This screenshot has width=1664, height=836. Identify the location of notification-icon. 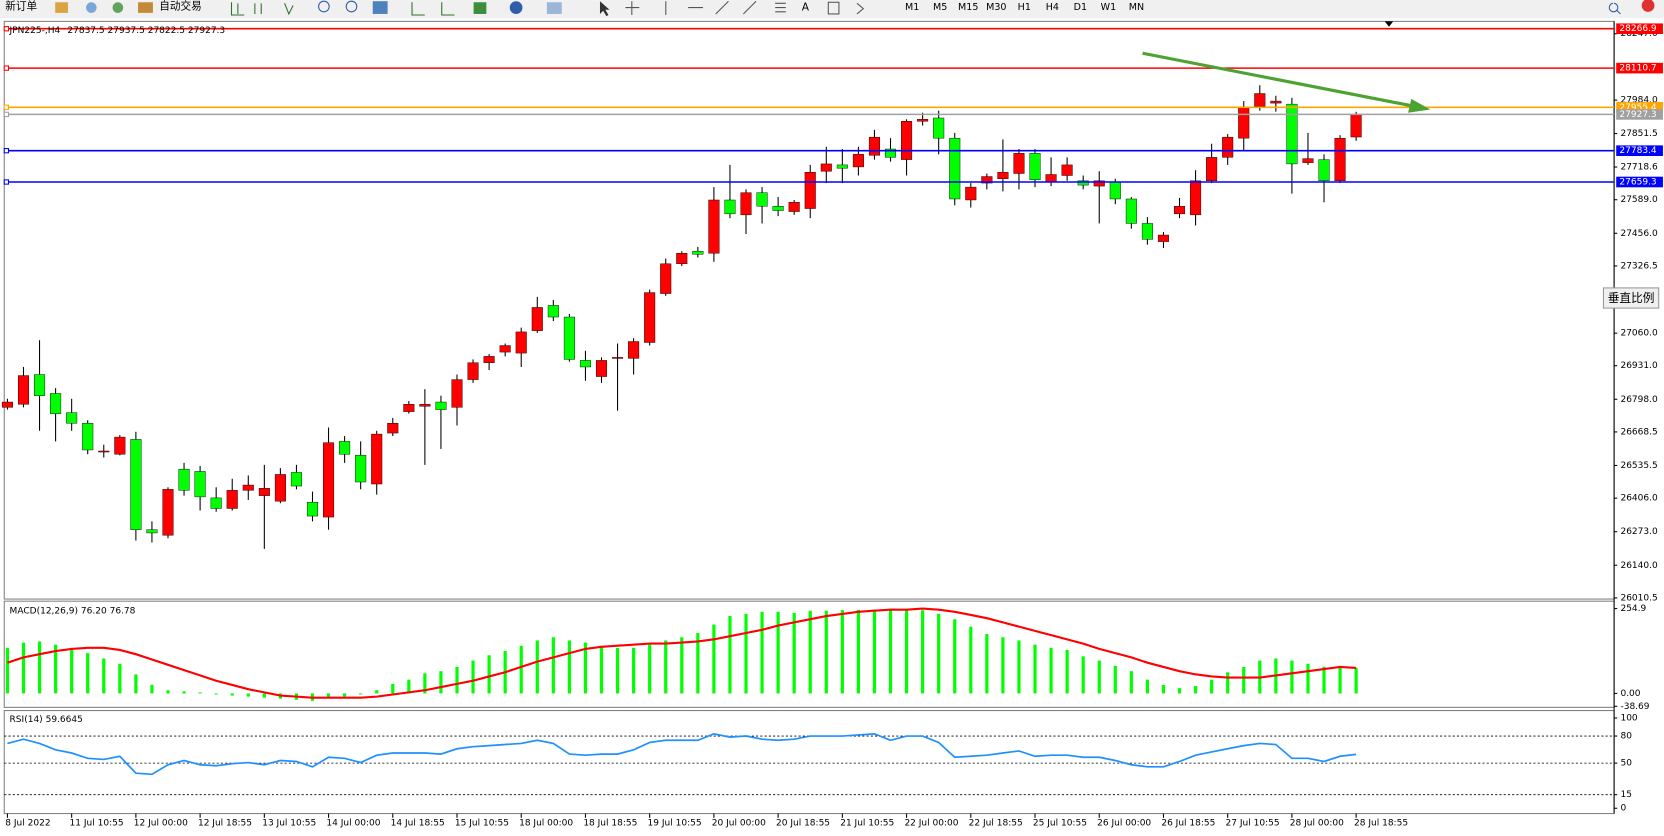
(1648, 6).